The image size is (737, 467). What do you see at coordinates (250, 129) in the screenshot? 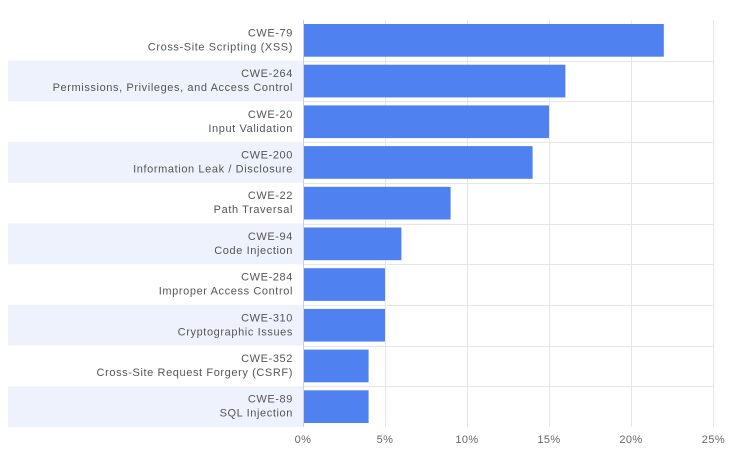
I see `category-name-label: Input Validation` at bounding box center [250, 129].